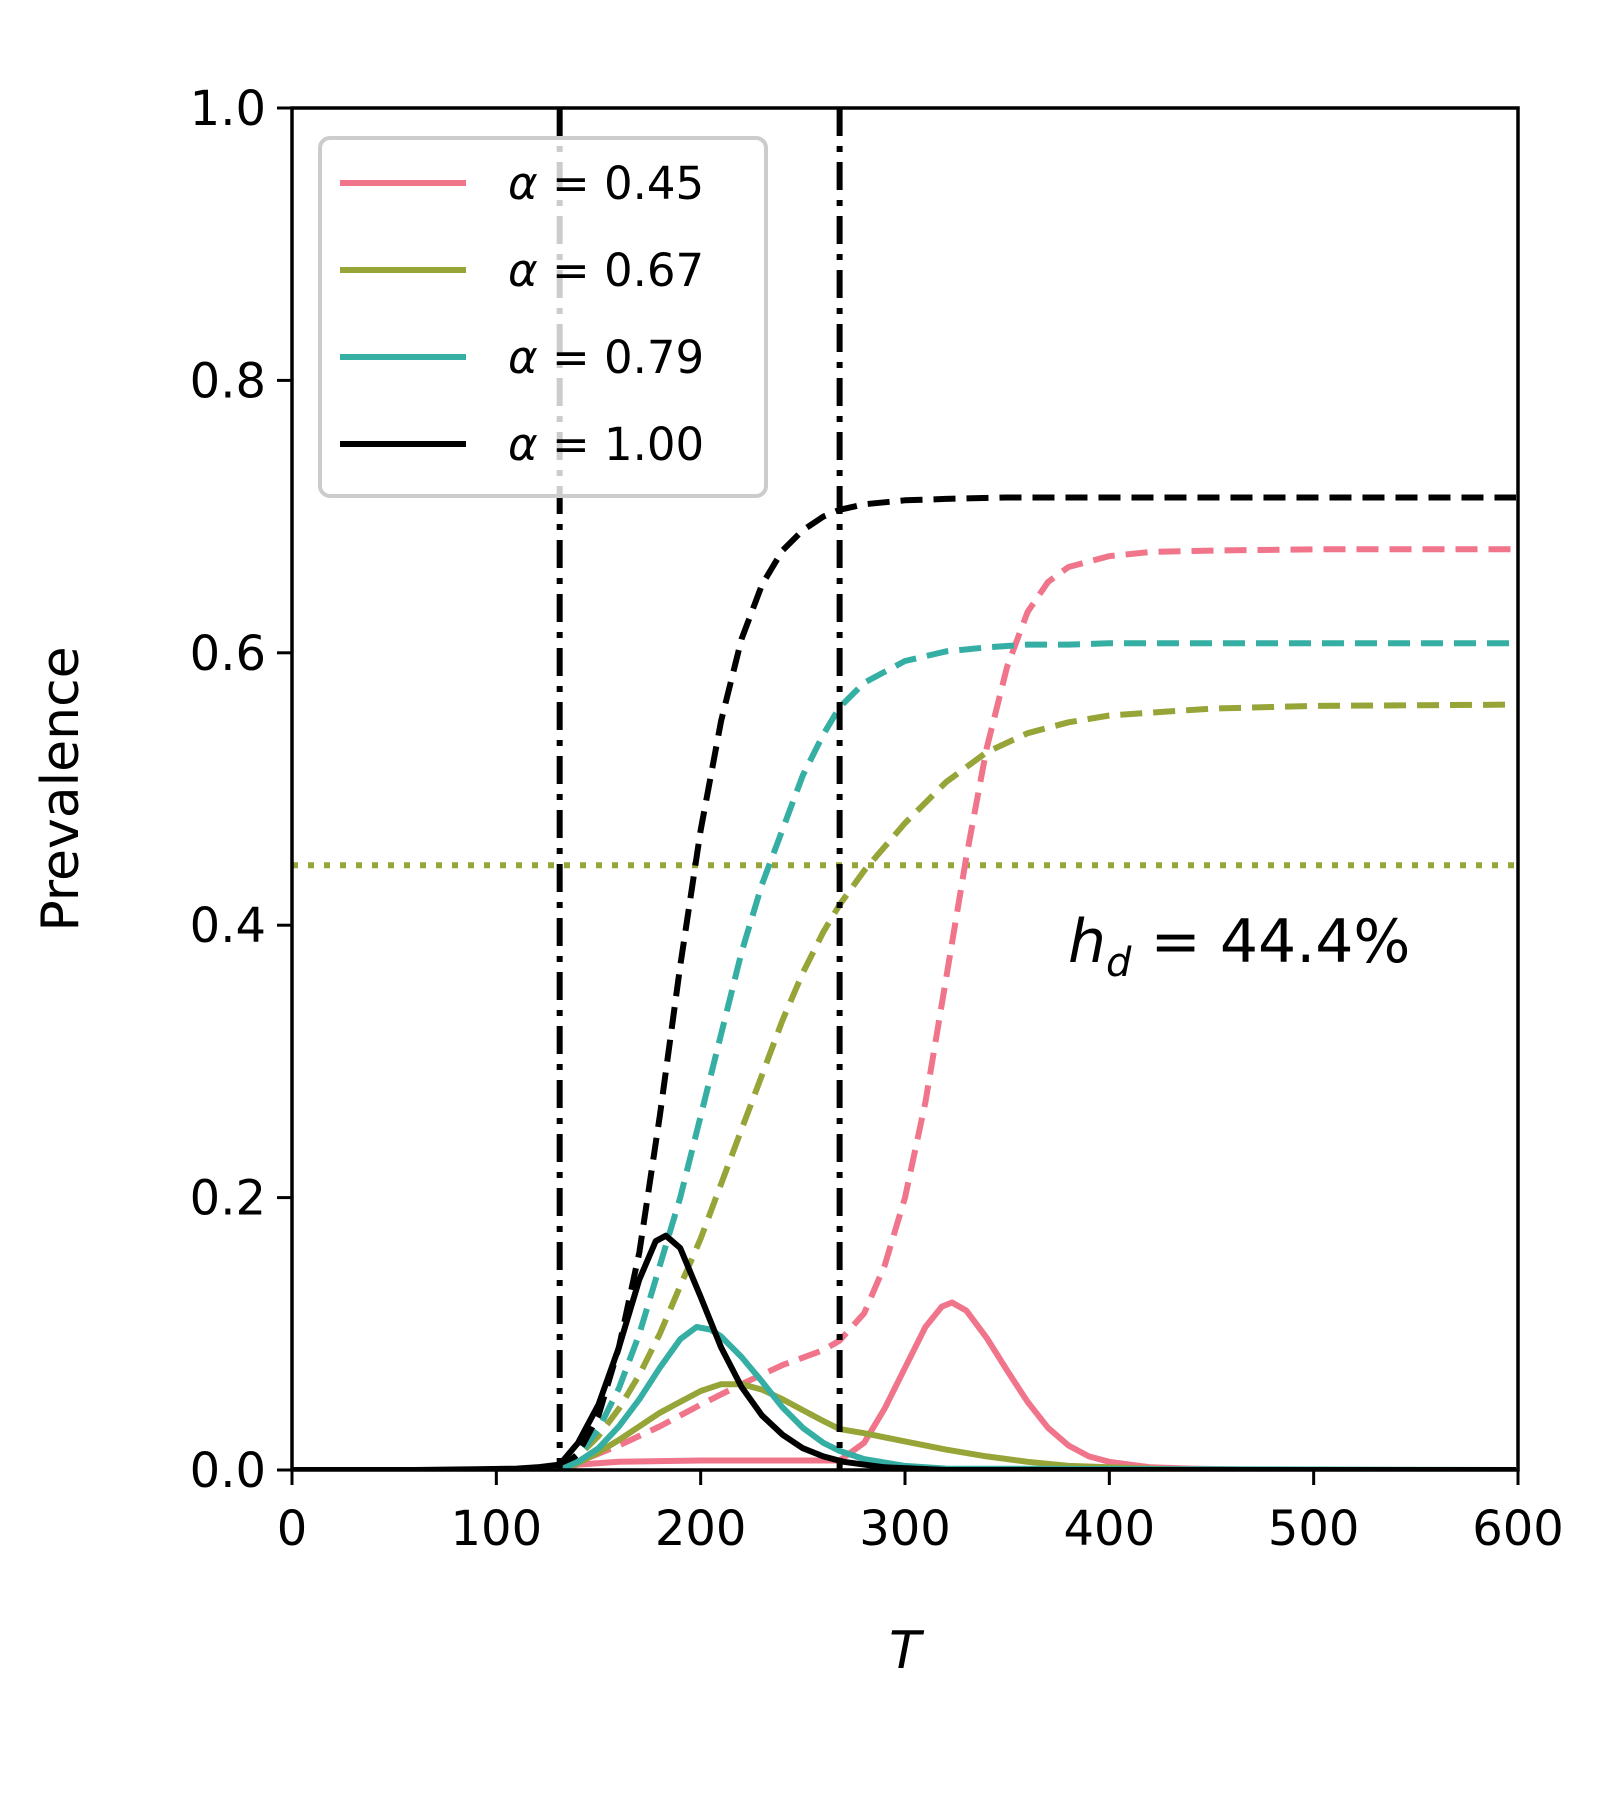  I want to click on legend-box, so click(543, 317).